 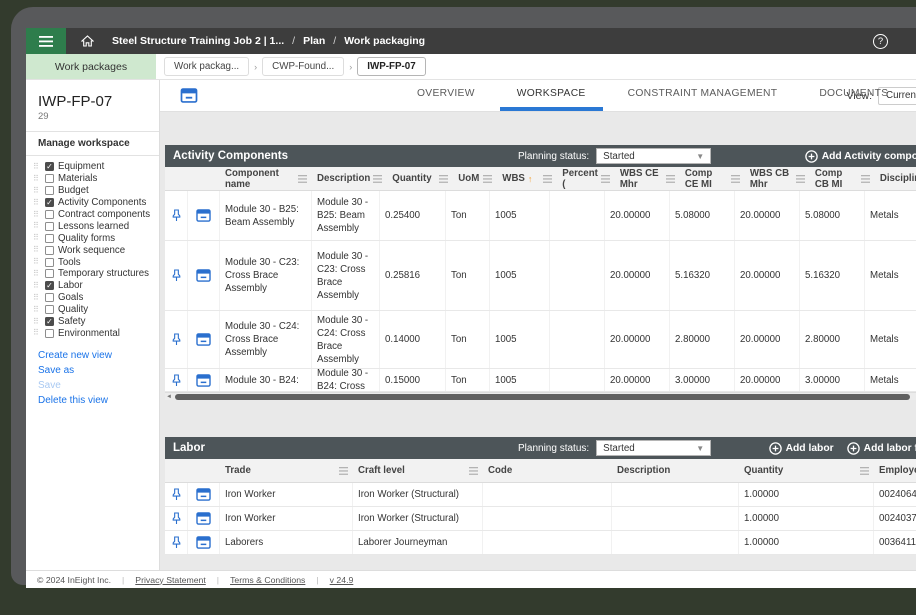 What do you see at coordinates (860, 156) in the screenshot?
I see `add-activity-component-button: Add Activity compo` at bounding box center [860, 156].